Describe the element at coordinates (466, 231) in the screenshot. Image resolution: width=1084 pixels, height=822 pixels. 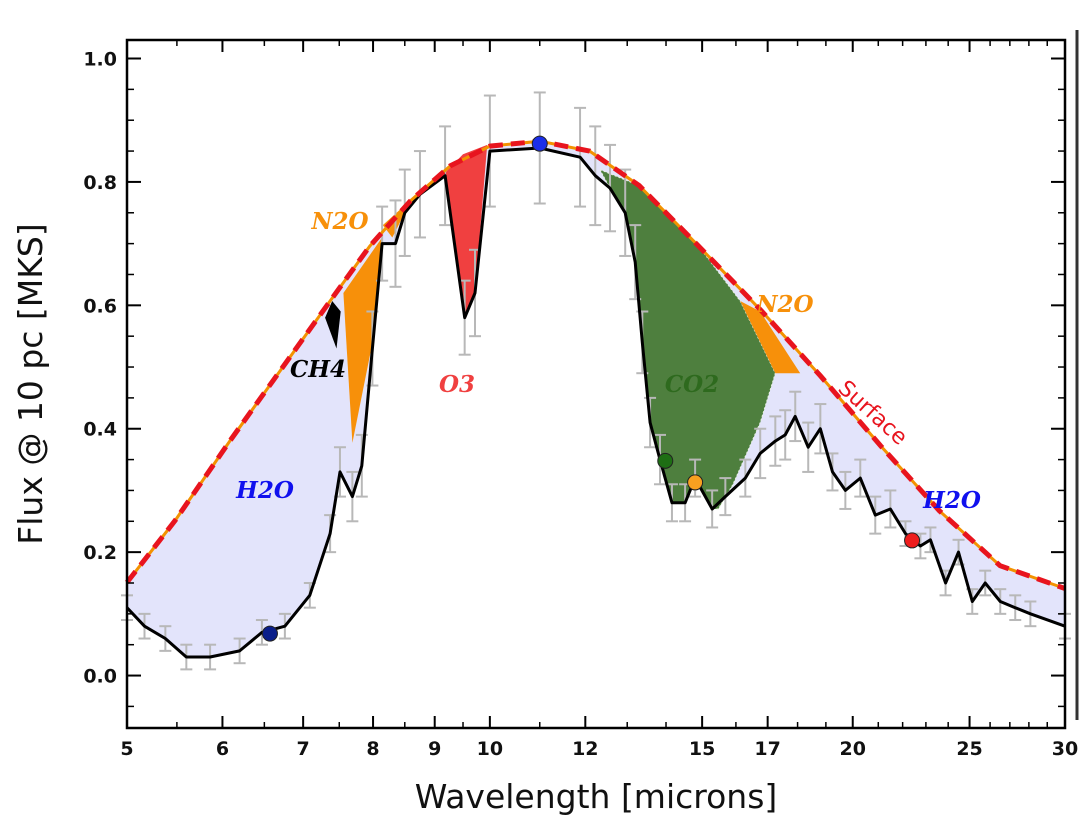
I see `o3-band` at that location.